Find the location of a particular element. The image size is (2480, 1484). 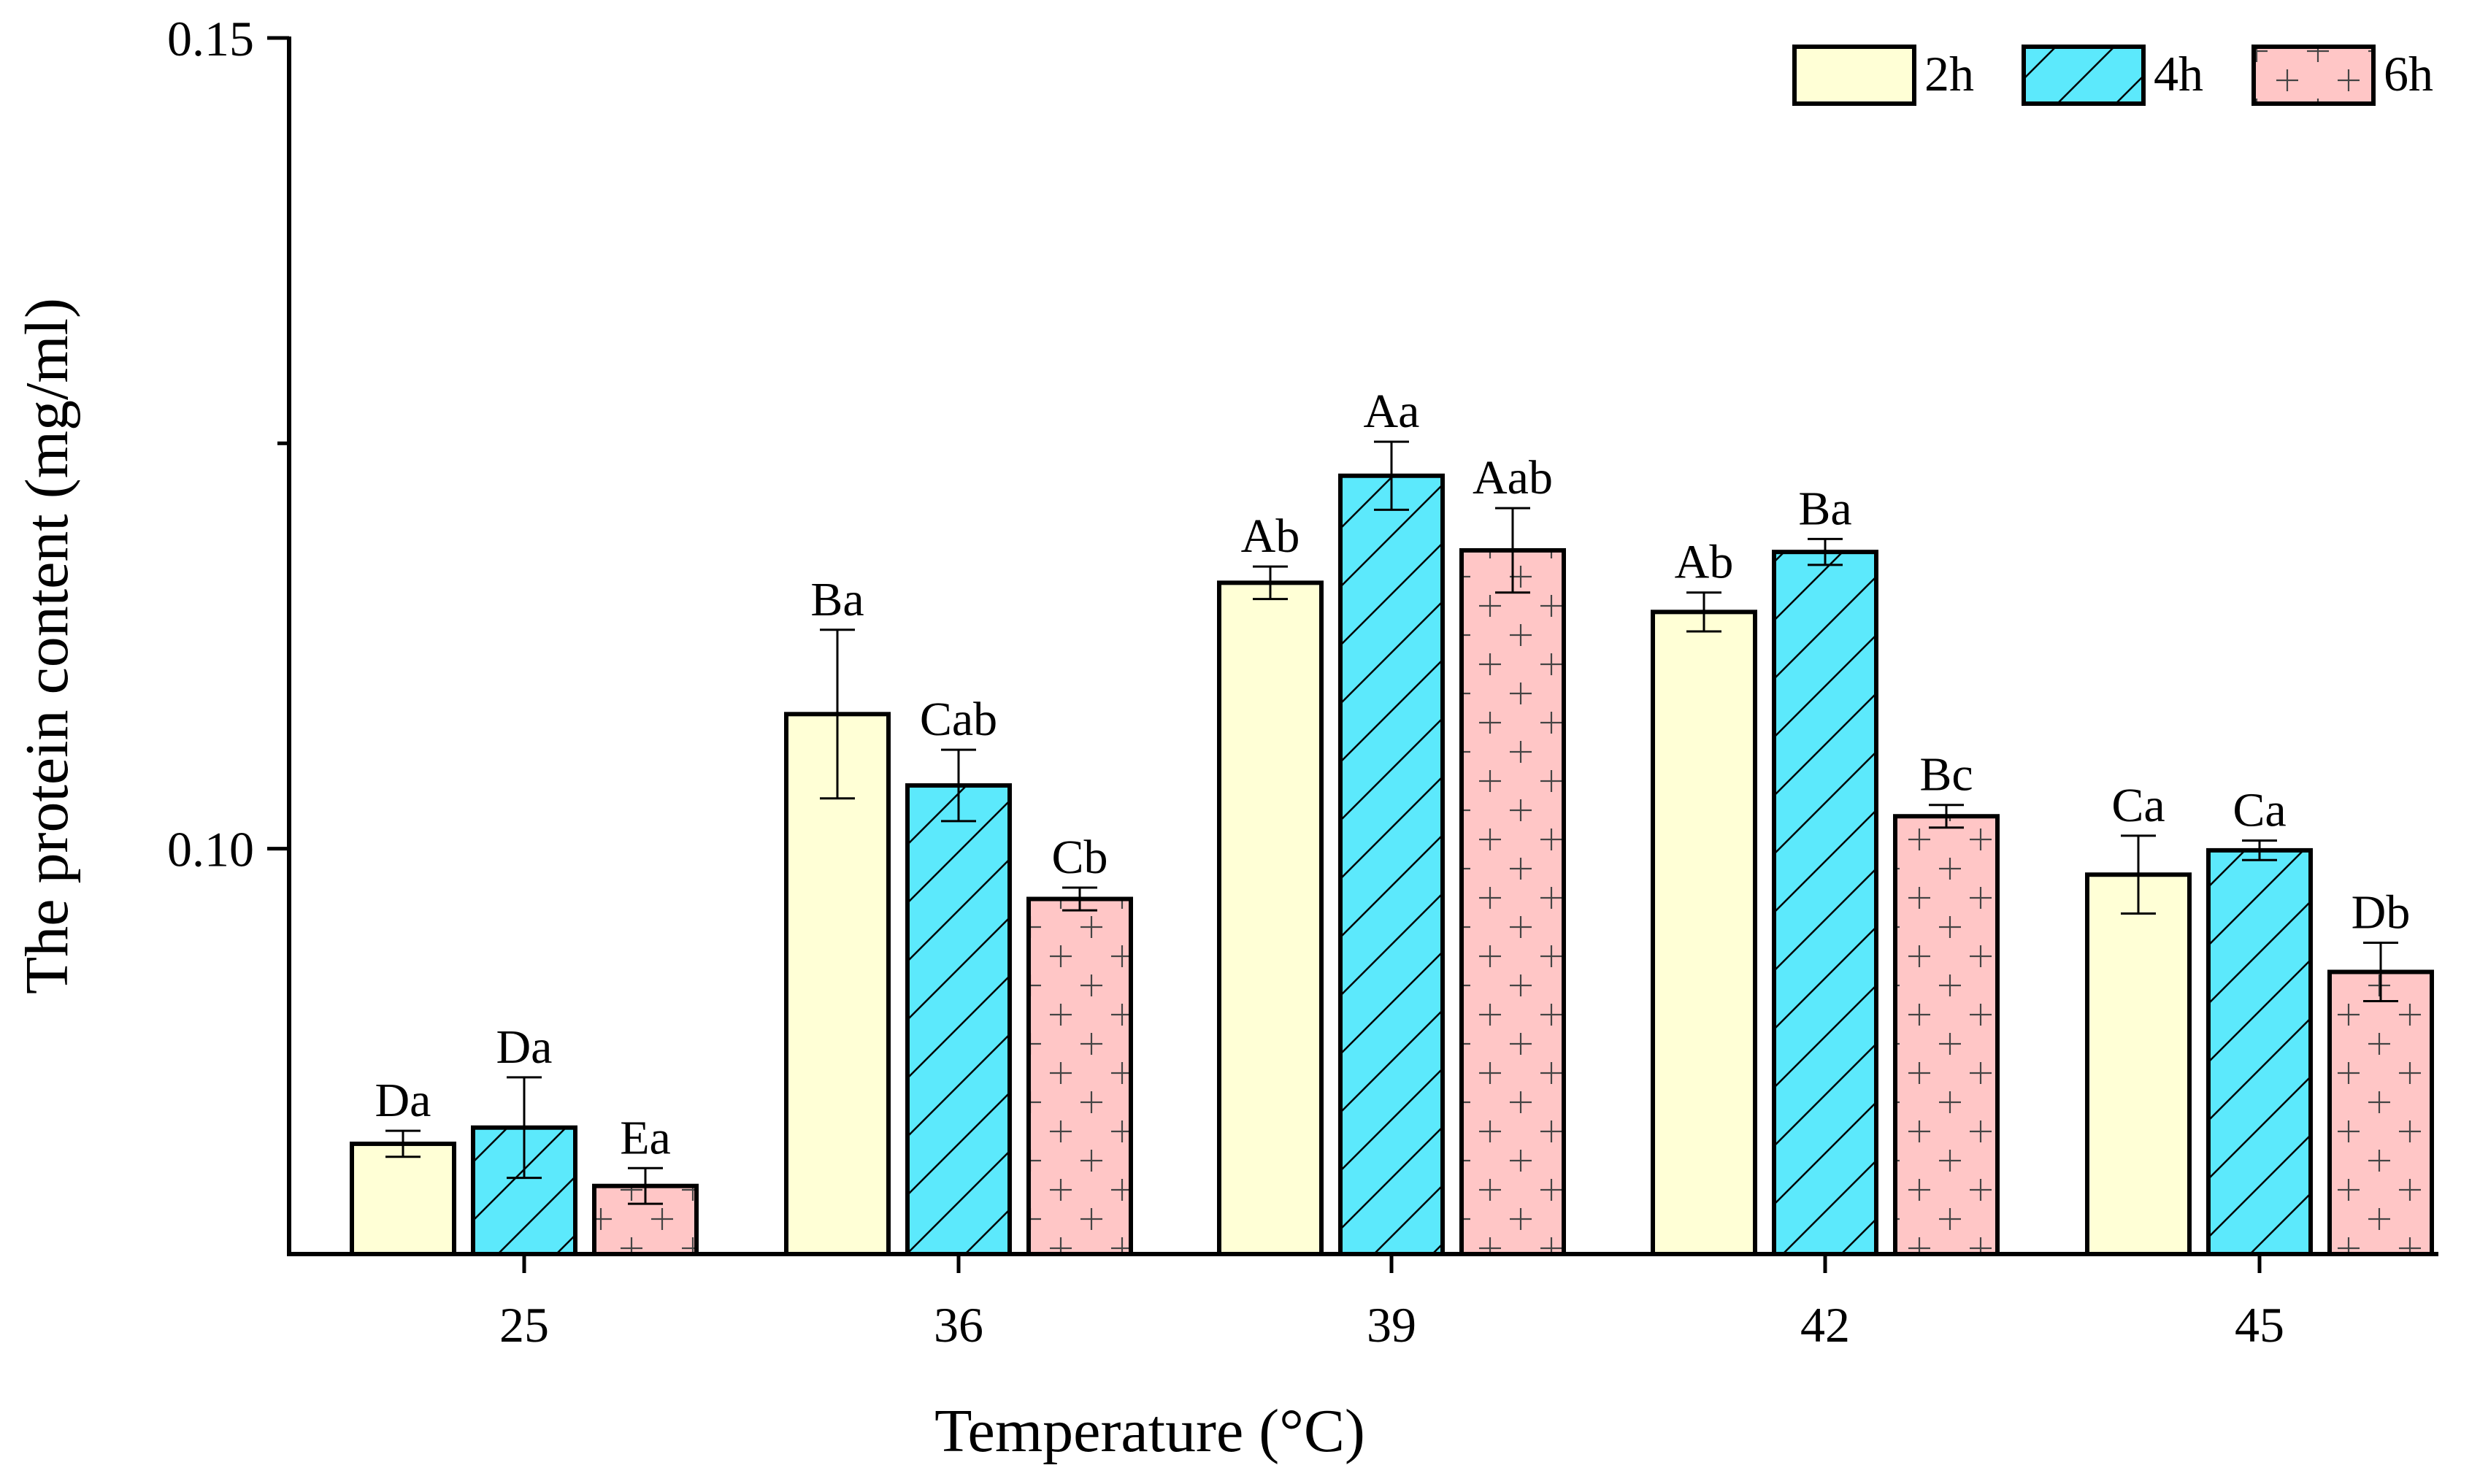

y-tick-label: 0.10 is located at coordinates (210, 849).